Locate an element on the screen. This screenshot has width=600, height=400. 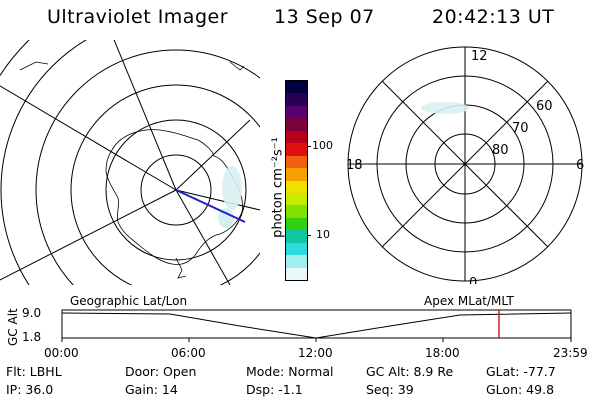
antarctica-coastline is located at coordinates (174, 197).